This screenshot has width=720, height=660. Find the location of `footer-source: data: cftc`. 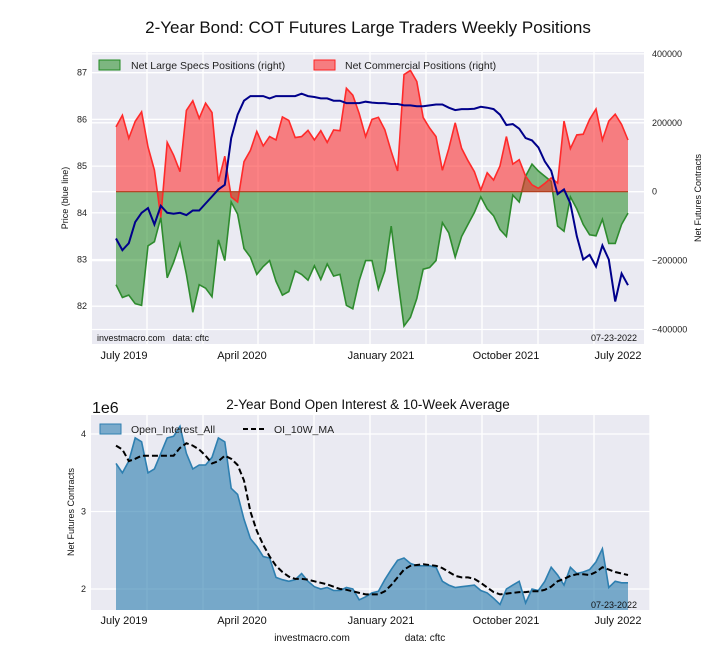

footer-source: data: cftc is located at coordinates (425, 638).